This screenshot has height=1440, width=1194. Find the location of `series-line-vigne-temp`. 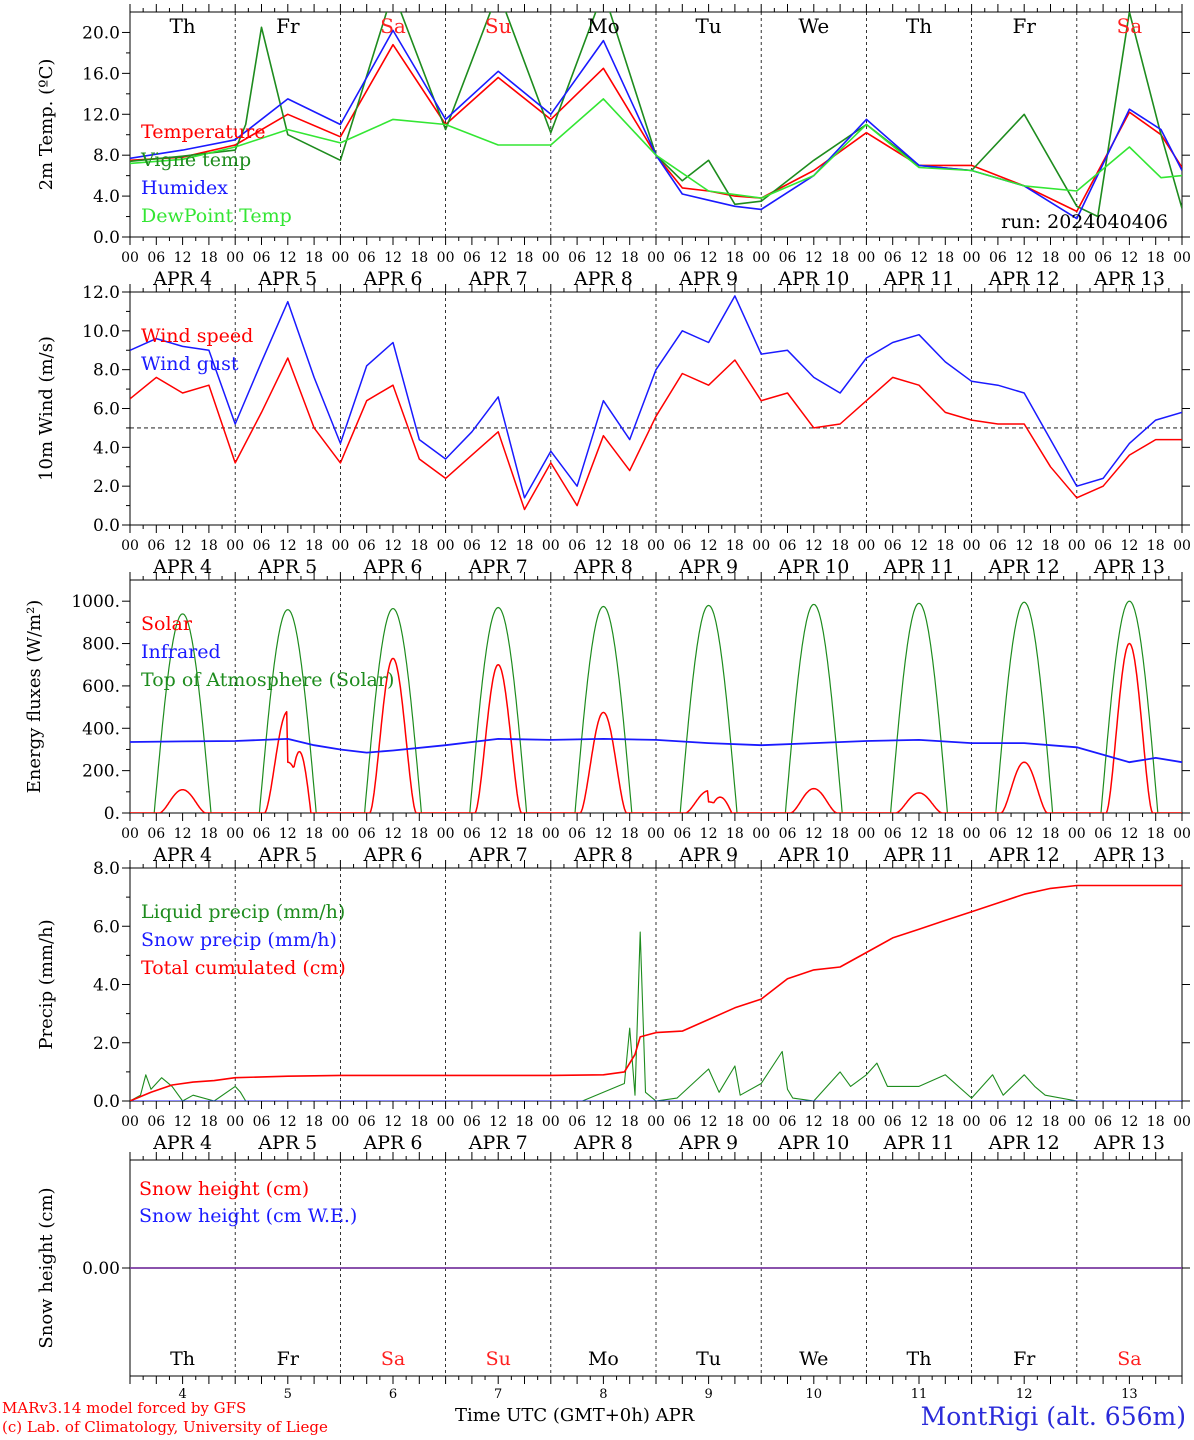

series-line-vigne-temp is located at coordinates (656, 115).